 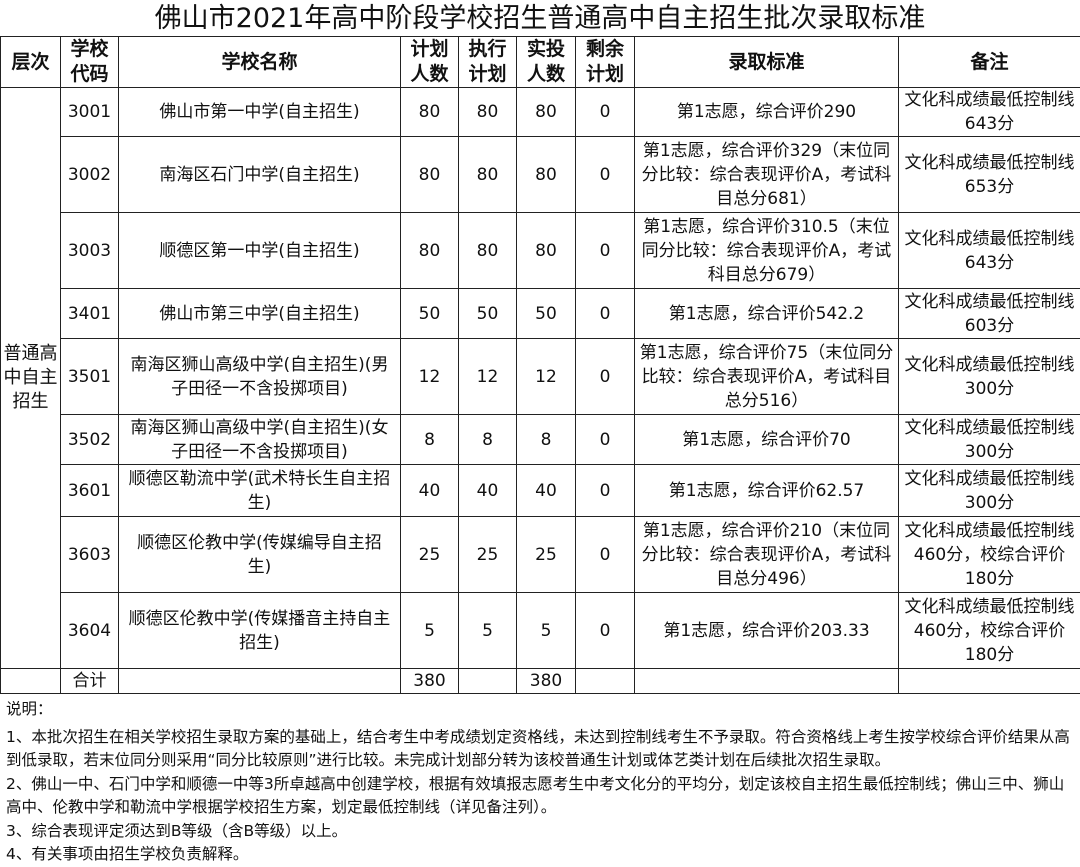 What do you see at coordinates (767, 112) in the screenshot?
I see `cell-standard: 第1志愿，综合评价290` at bounding box center [767, 112].